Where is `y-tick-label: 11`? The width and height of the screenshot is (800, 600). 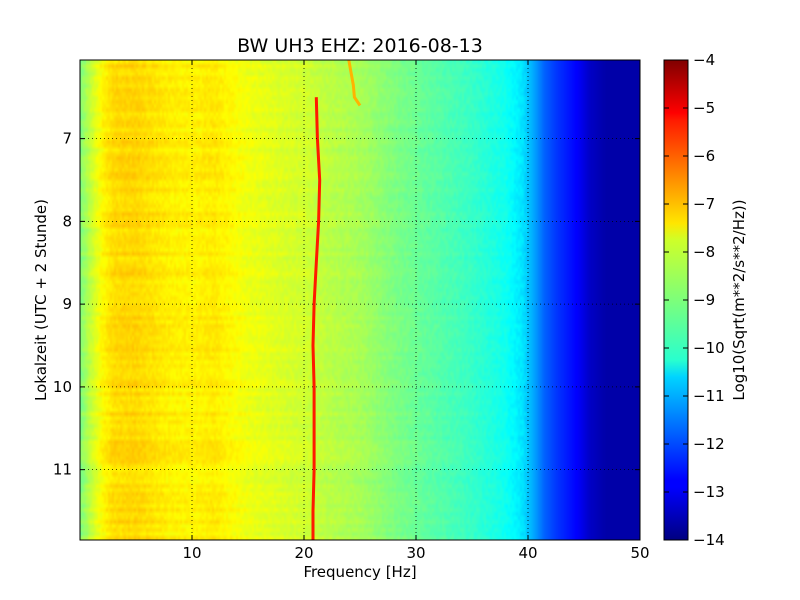
y-tick-label: 11 is located at coordinates (62, 470).